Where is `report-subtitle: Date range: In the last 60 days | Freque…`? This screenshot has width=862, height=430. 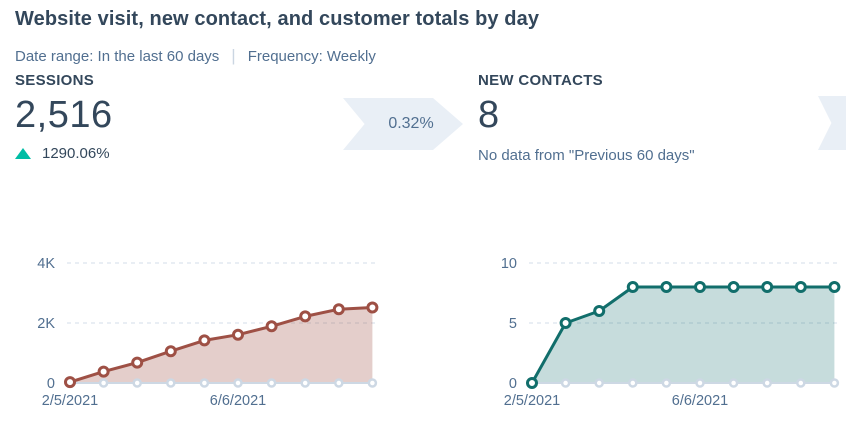 report-subtitle: Date range: In the last 60 days | Freque… is located at coordinates (195, 56).